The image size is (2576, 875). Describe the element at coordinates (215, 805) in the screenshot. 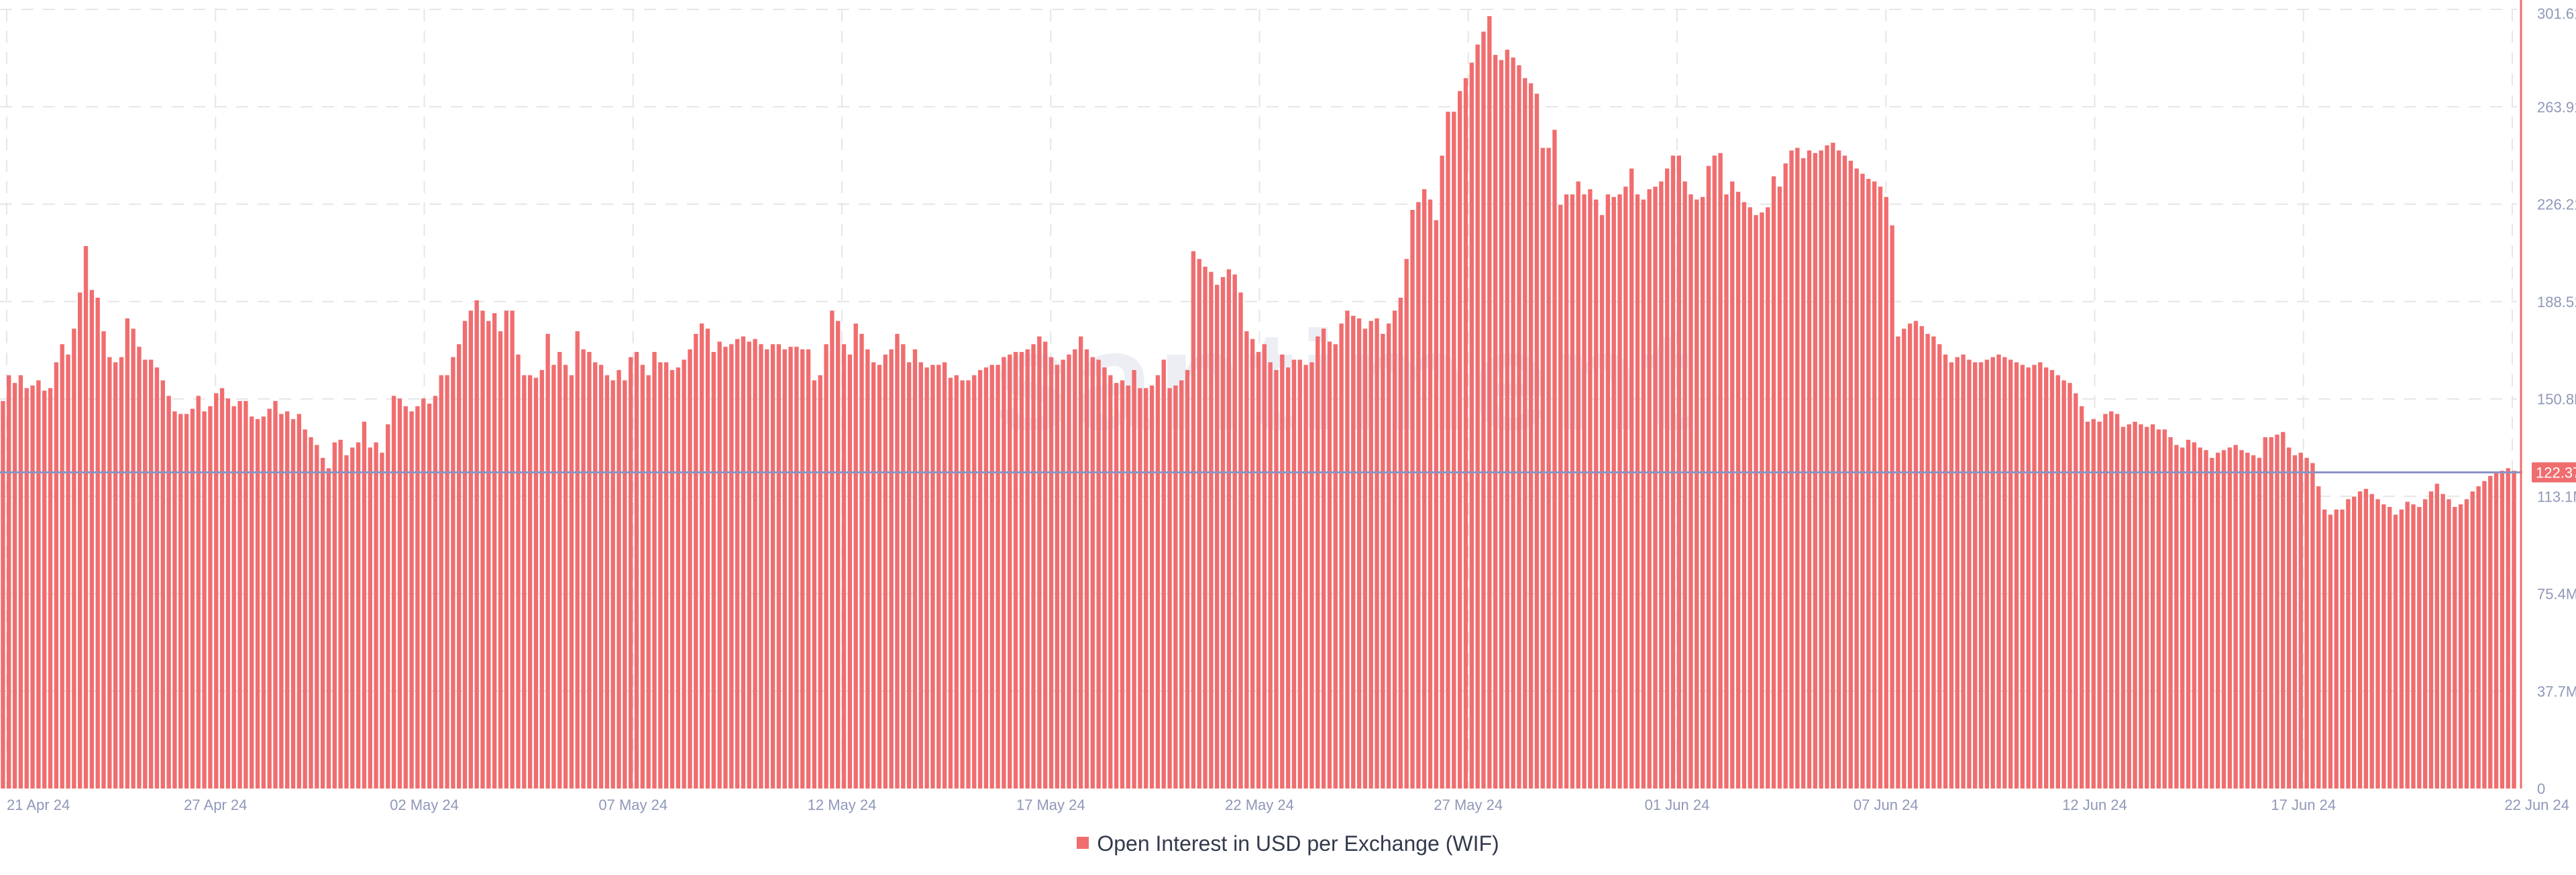

I see `x-tick-label: 27 Apr 24` at that location.